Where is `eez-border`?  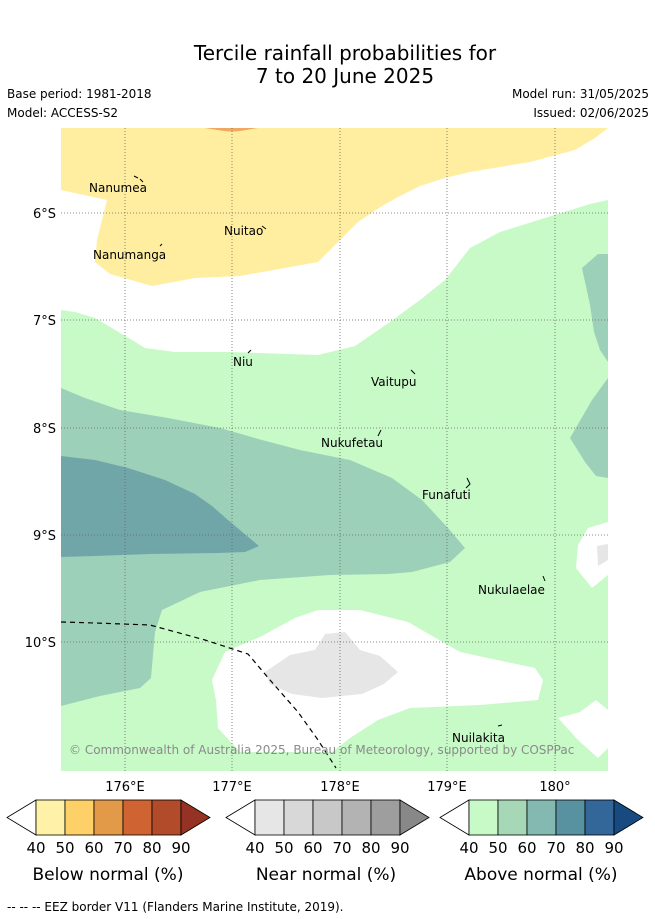 eez-border is located at coordinates (199, 695).